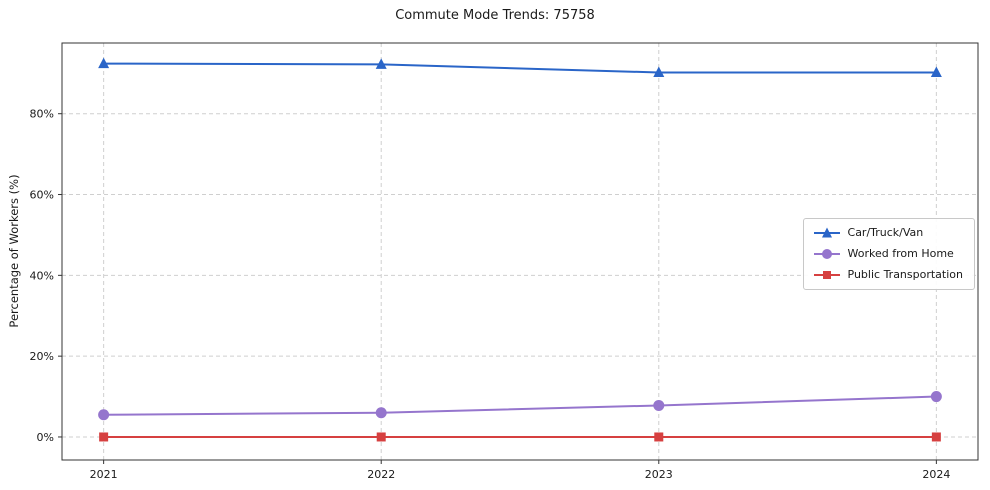  What do you see at coordinates (381, 474) in the screenshot?
I see `x-tick-label: 2022` at bounding box center [381, 474].